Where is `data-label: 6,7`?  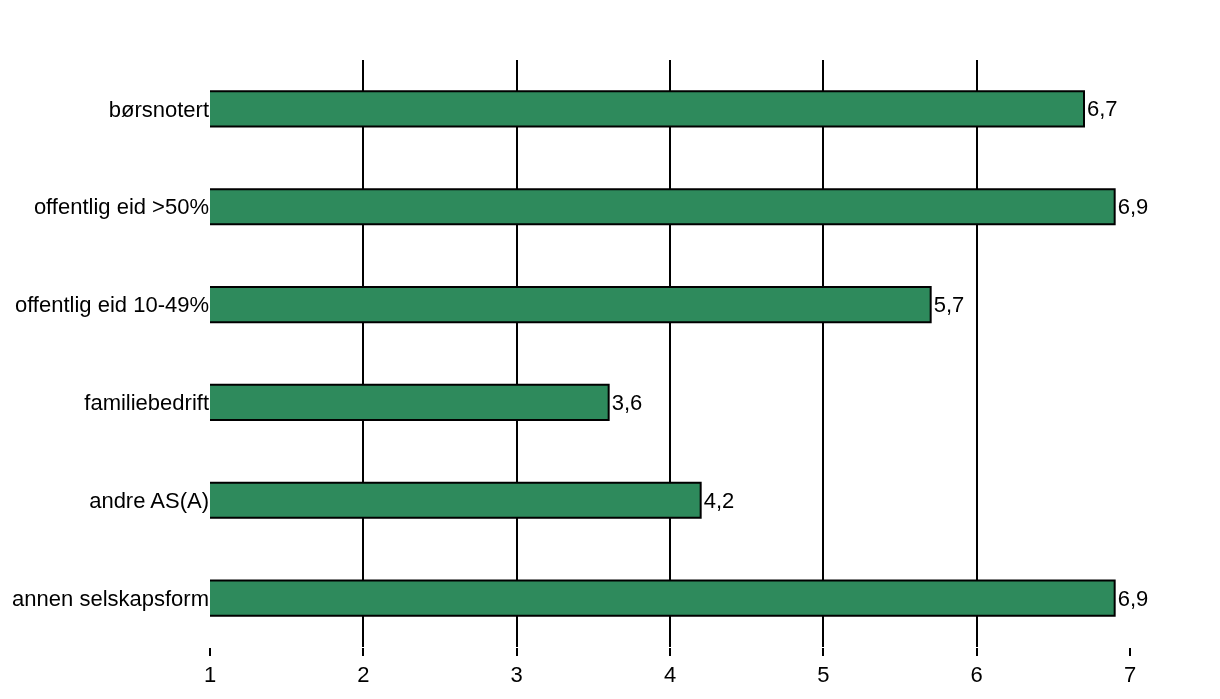 data-label: 6,7 is located at coordinates (1102, 109).